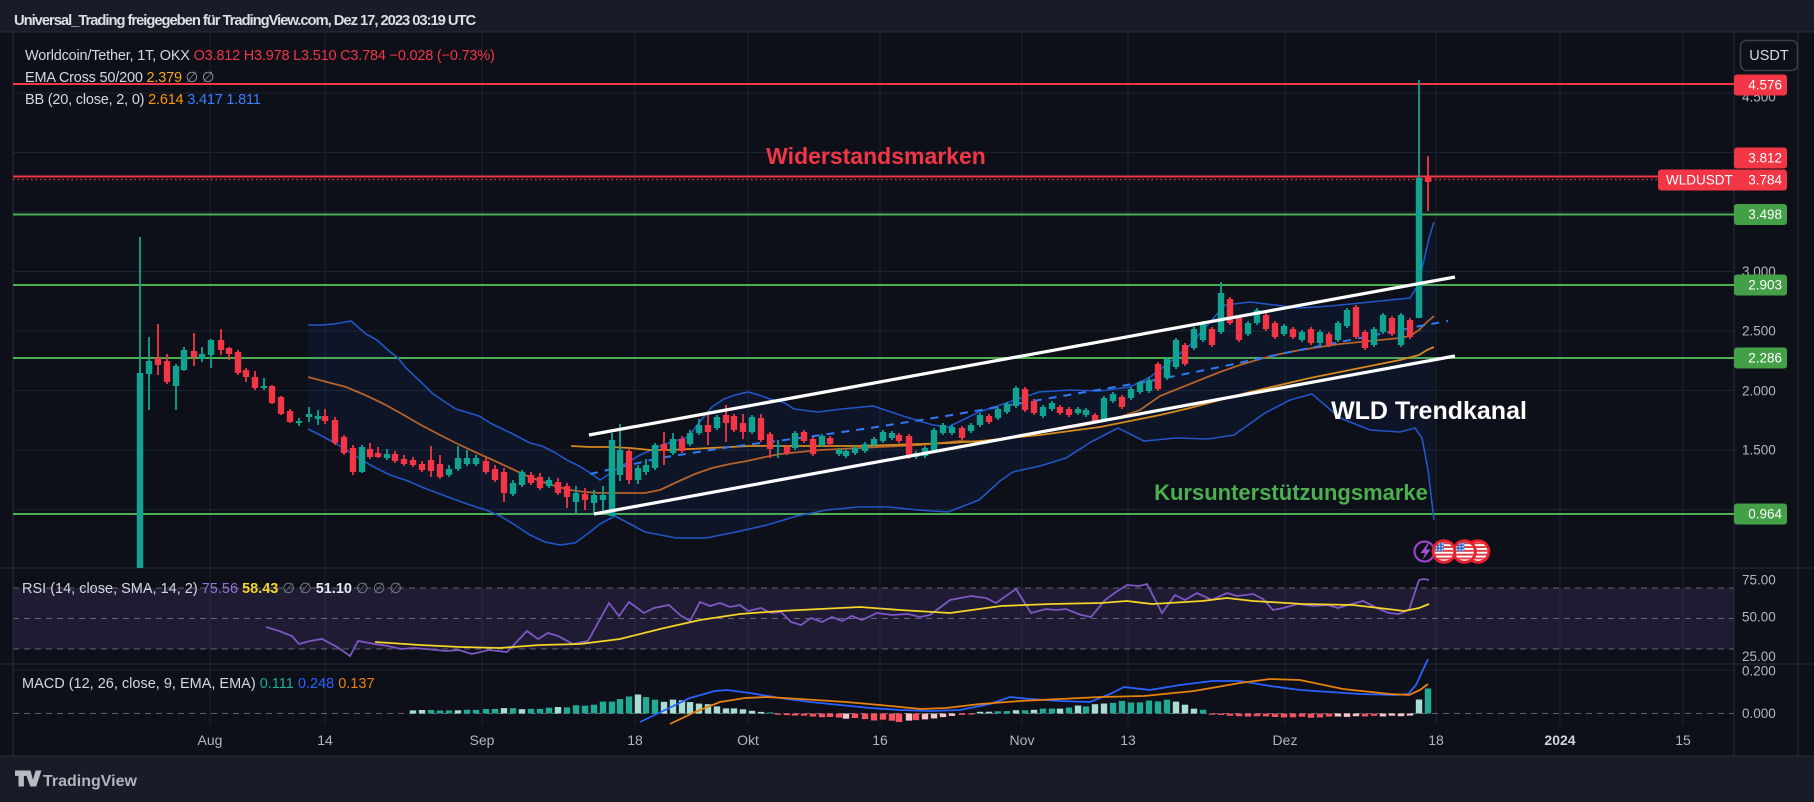 The image size is (1814, 802). What do you see at coordinates (1429, 411) in the screenshot?
I see `svg-text: WLD Trendkanal` at bounding box center [1429, 411].